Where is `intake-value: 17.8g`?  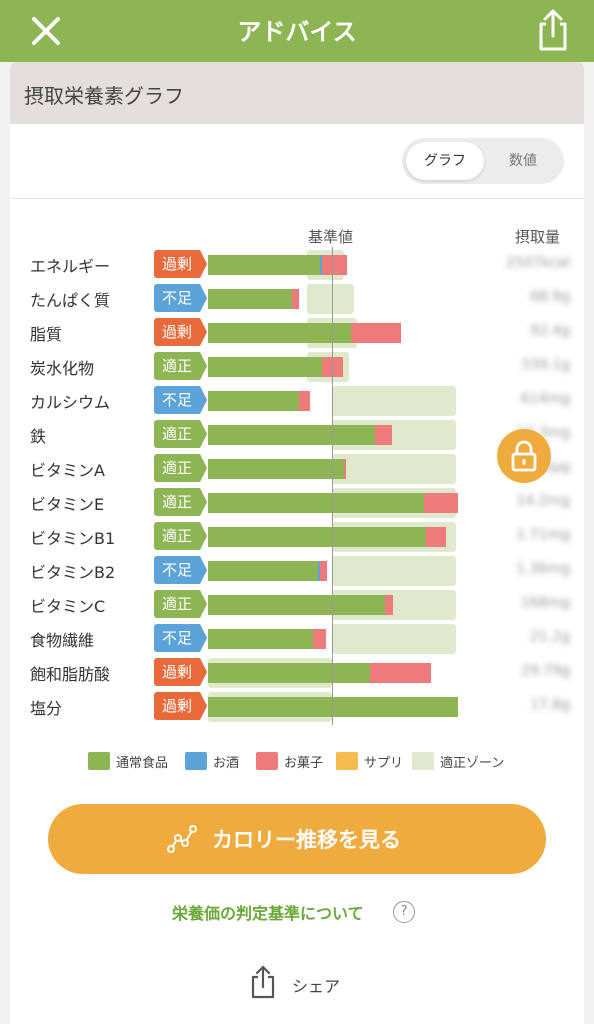 intake-value: 17.8g is located at coordinates (549, 705).